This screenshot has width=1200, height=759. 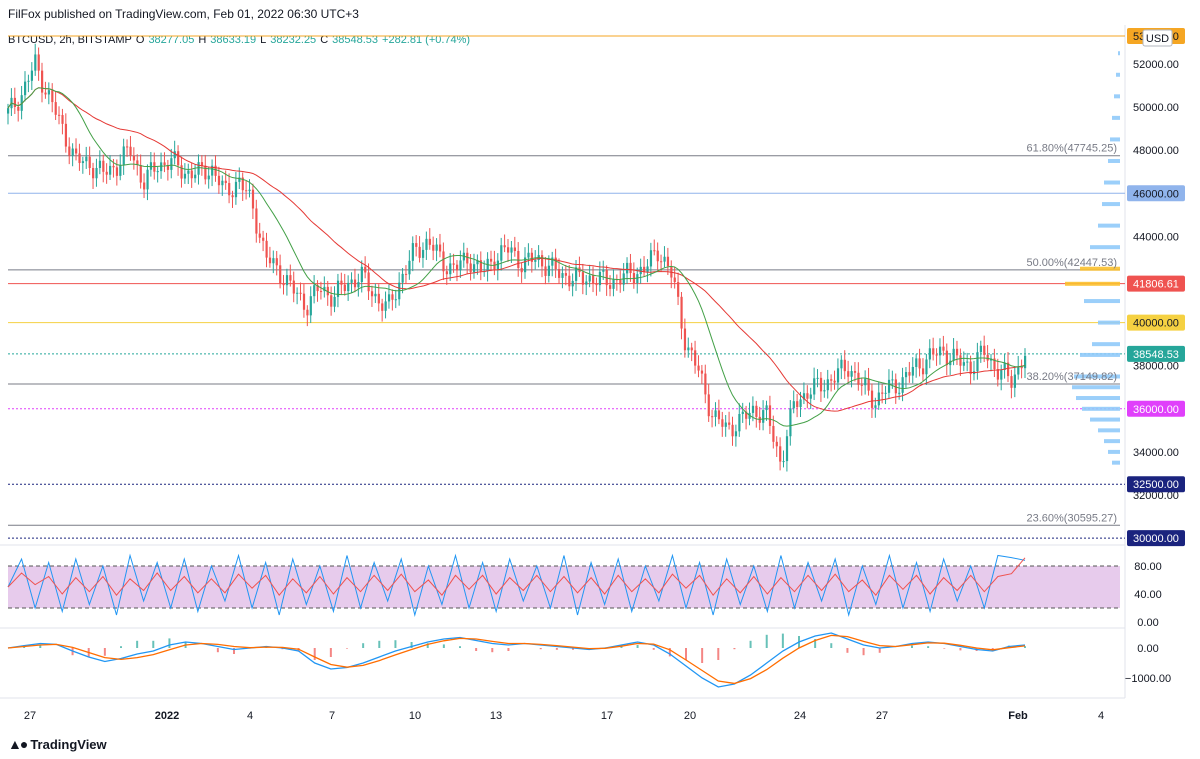 I want to click on symbol-label: BTCUSD, 2h, BITSTAMP, so click(x=70, y=40).